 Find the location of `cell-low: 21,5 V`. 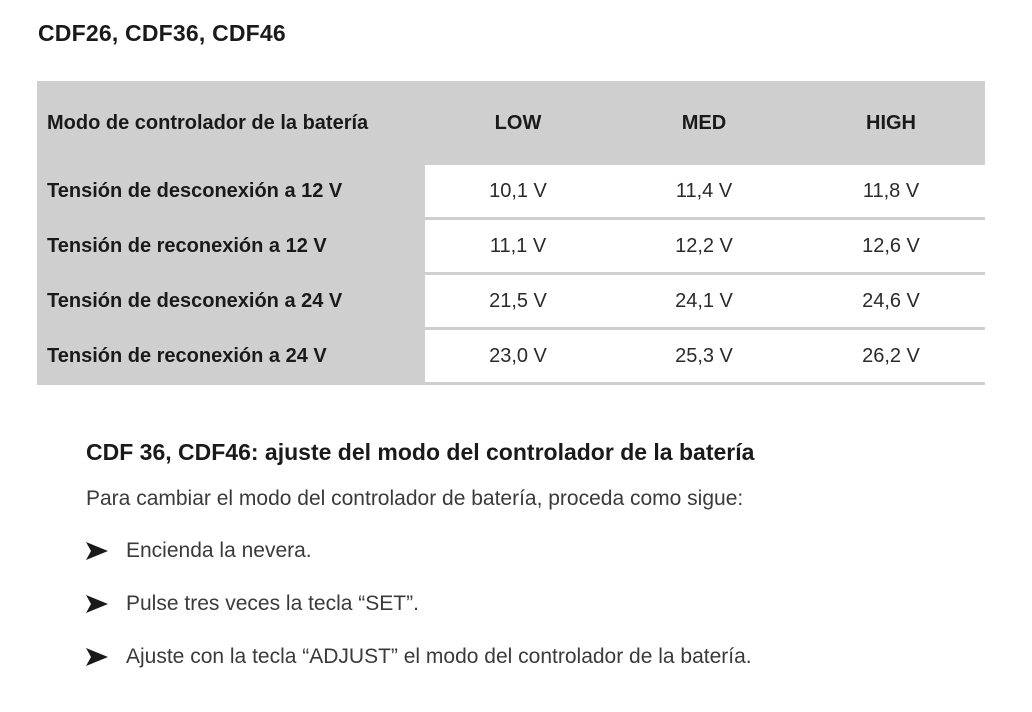

cell-low: 21,5 V is located at coordinates (518, 301).